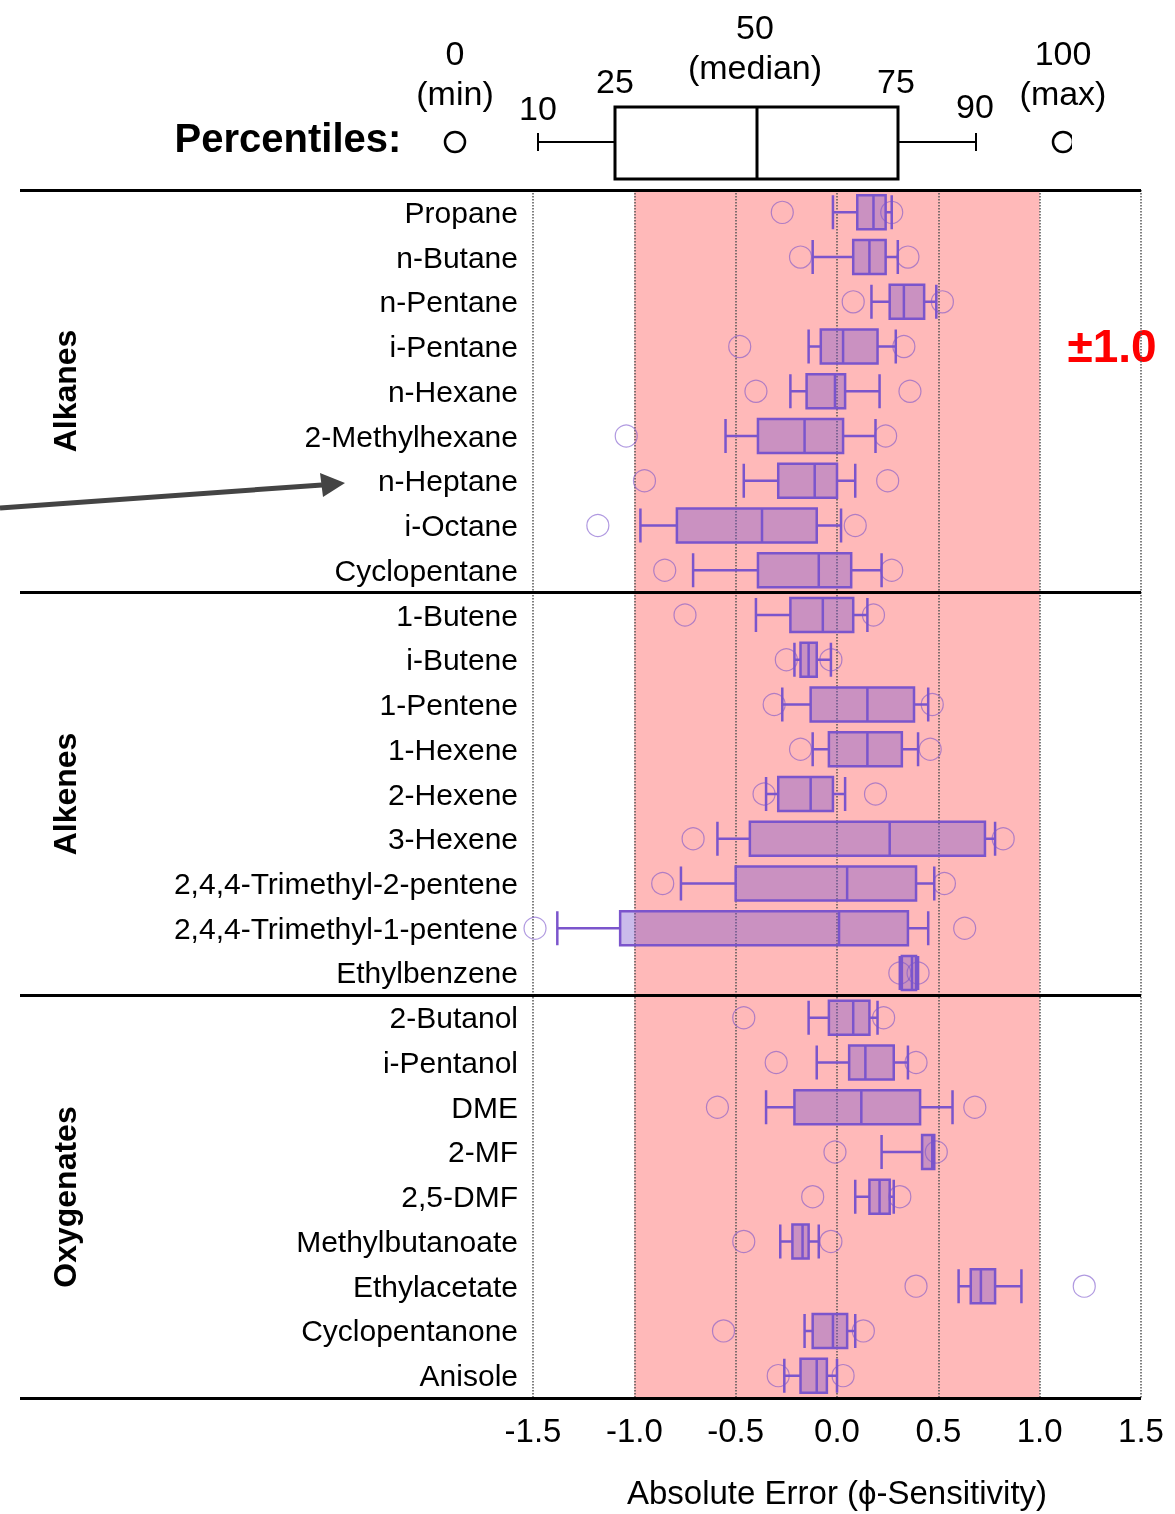  Describe the element at coordinates (448, 302) in the screenshot. I see `y-tick-label: n-Pentane` at that location.